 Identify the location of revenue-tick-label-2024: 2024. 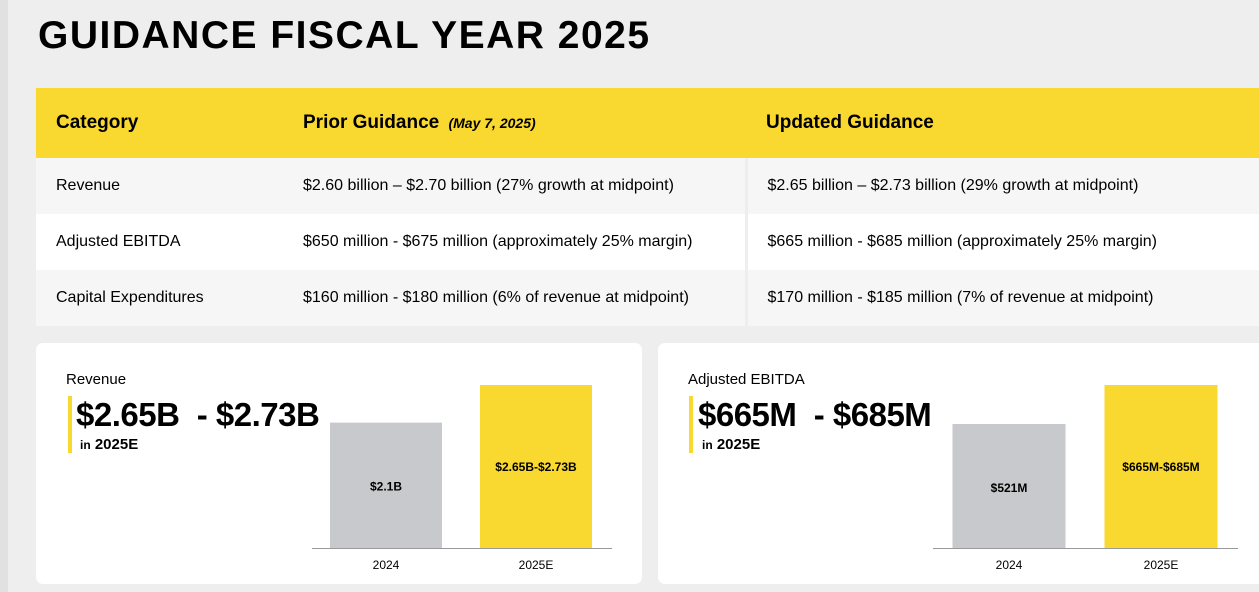
(386, 565).